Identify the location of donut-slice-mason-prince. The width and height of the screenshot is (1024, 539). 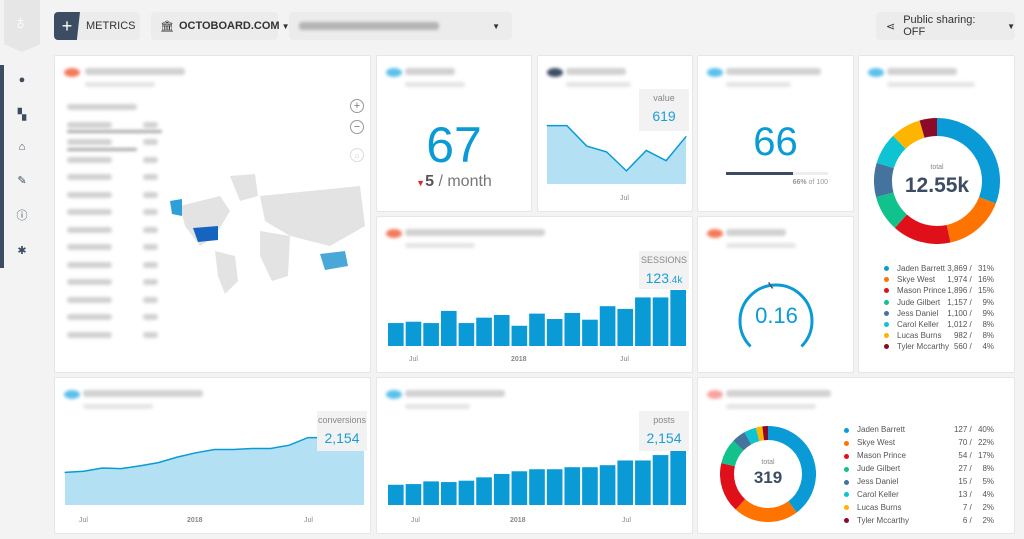
(733, 486).